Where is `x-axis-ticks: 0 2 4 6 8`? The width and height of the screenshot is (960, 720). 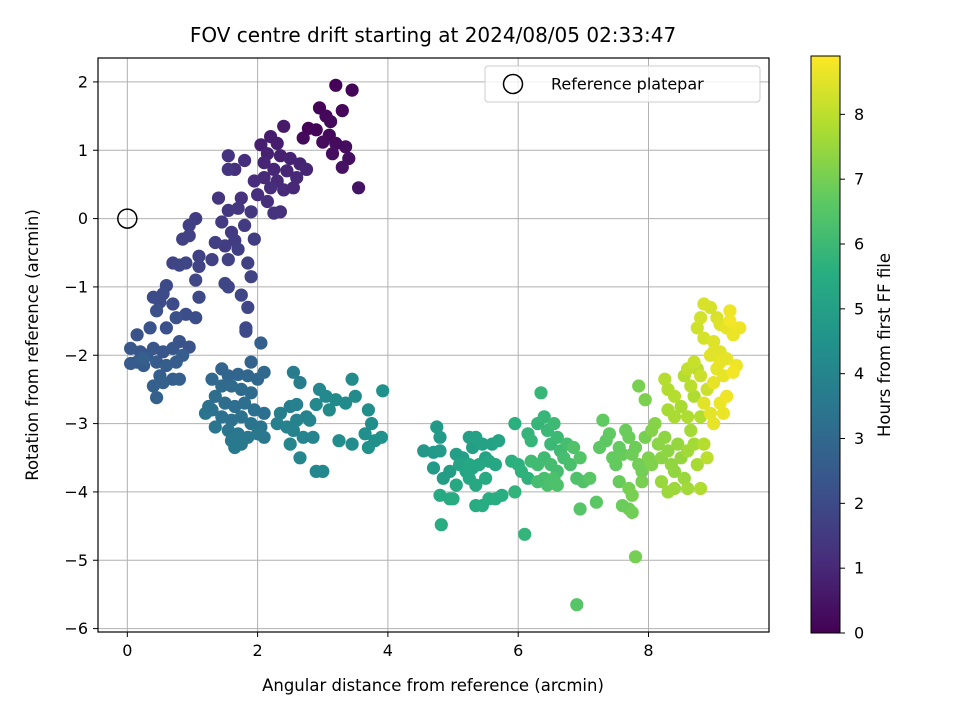
x-axis-ticks: 0 2 4 6 8 is located at coordinates (388, 646).